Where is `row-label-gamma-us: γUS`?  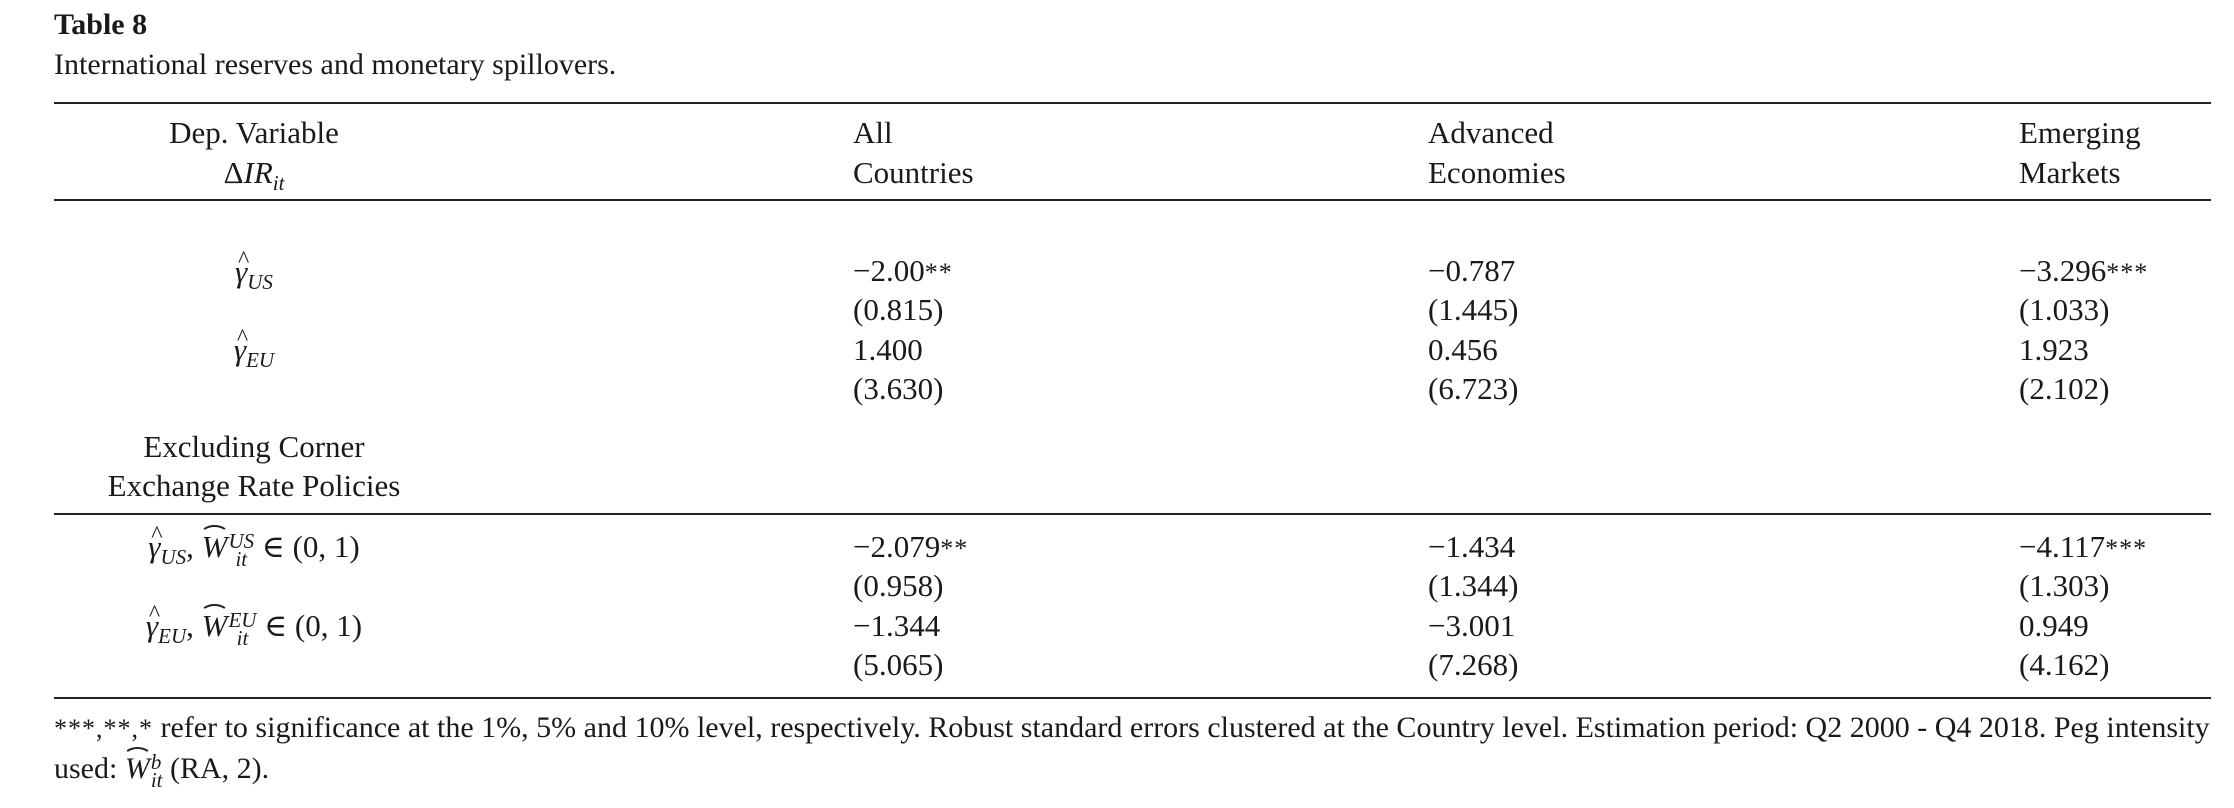
row-label-gamma-us: γUS is located at coordinates (254, 267).